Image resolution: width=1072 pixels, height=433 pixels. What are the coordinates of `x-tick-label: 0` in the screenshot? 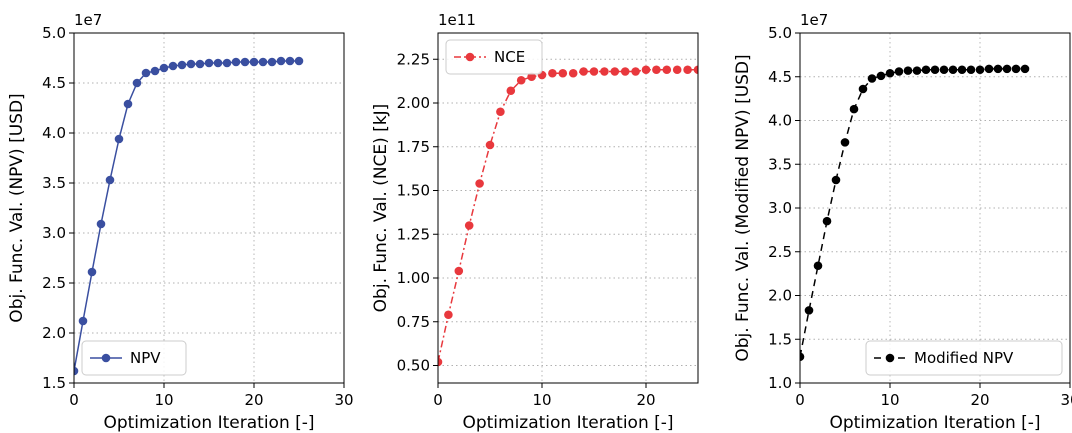 It's located at (800, 400).